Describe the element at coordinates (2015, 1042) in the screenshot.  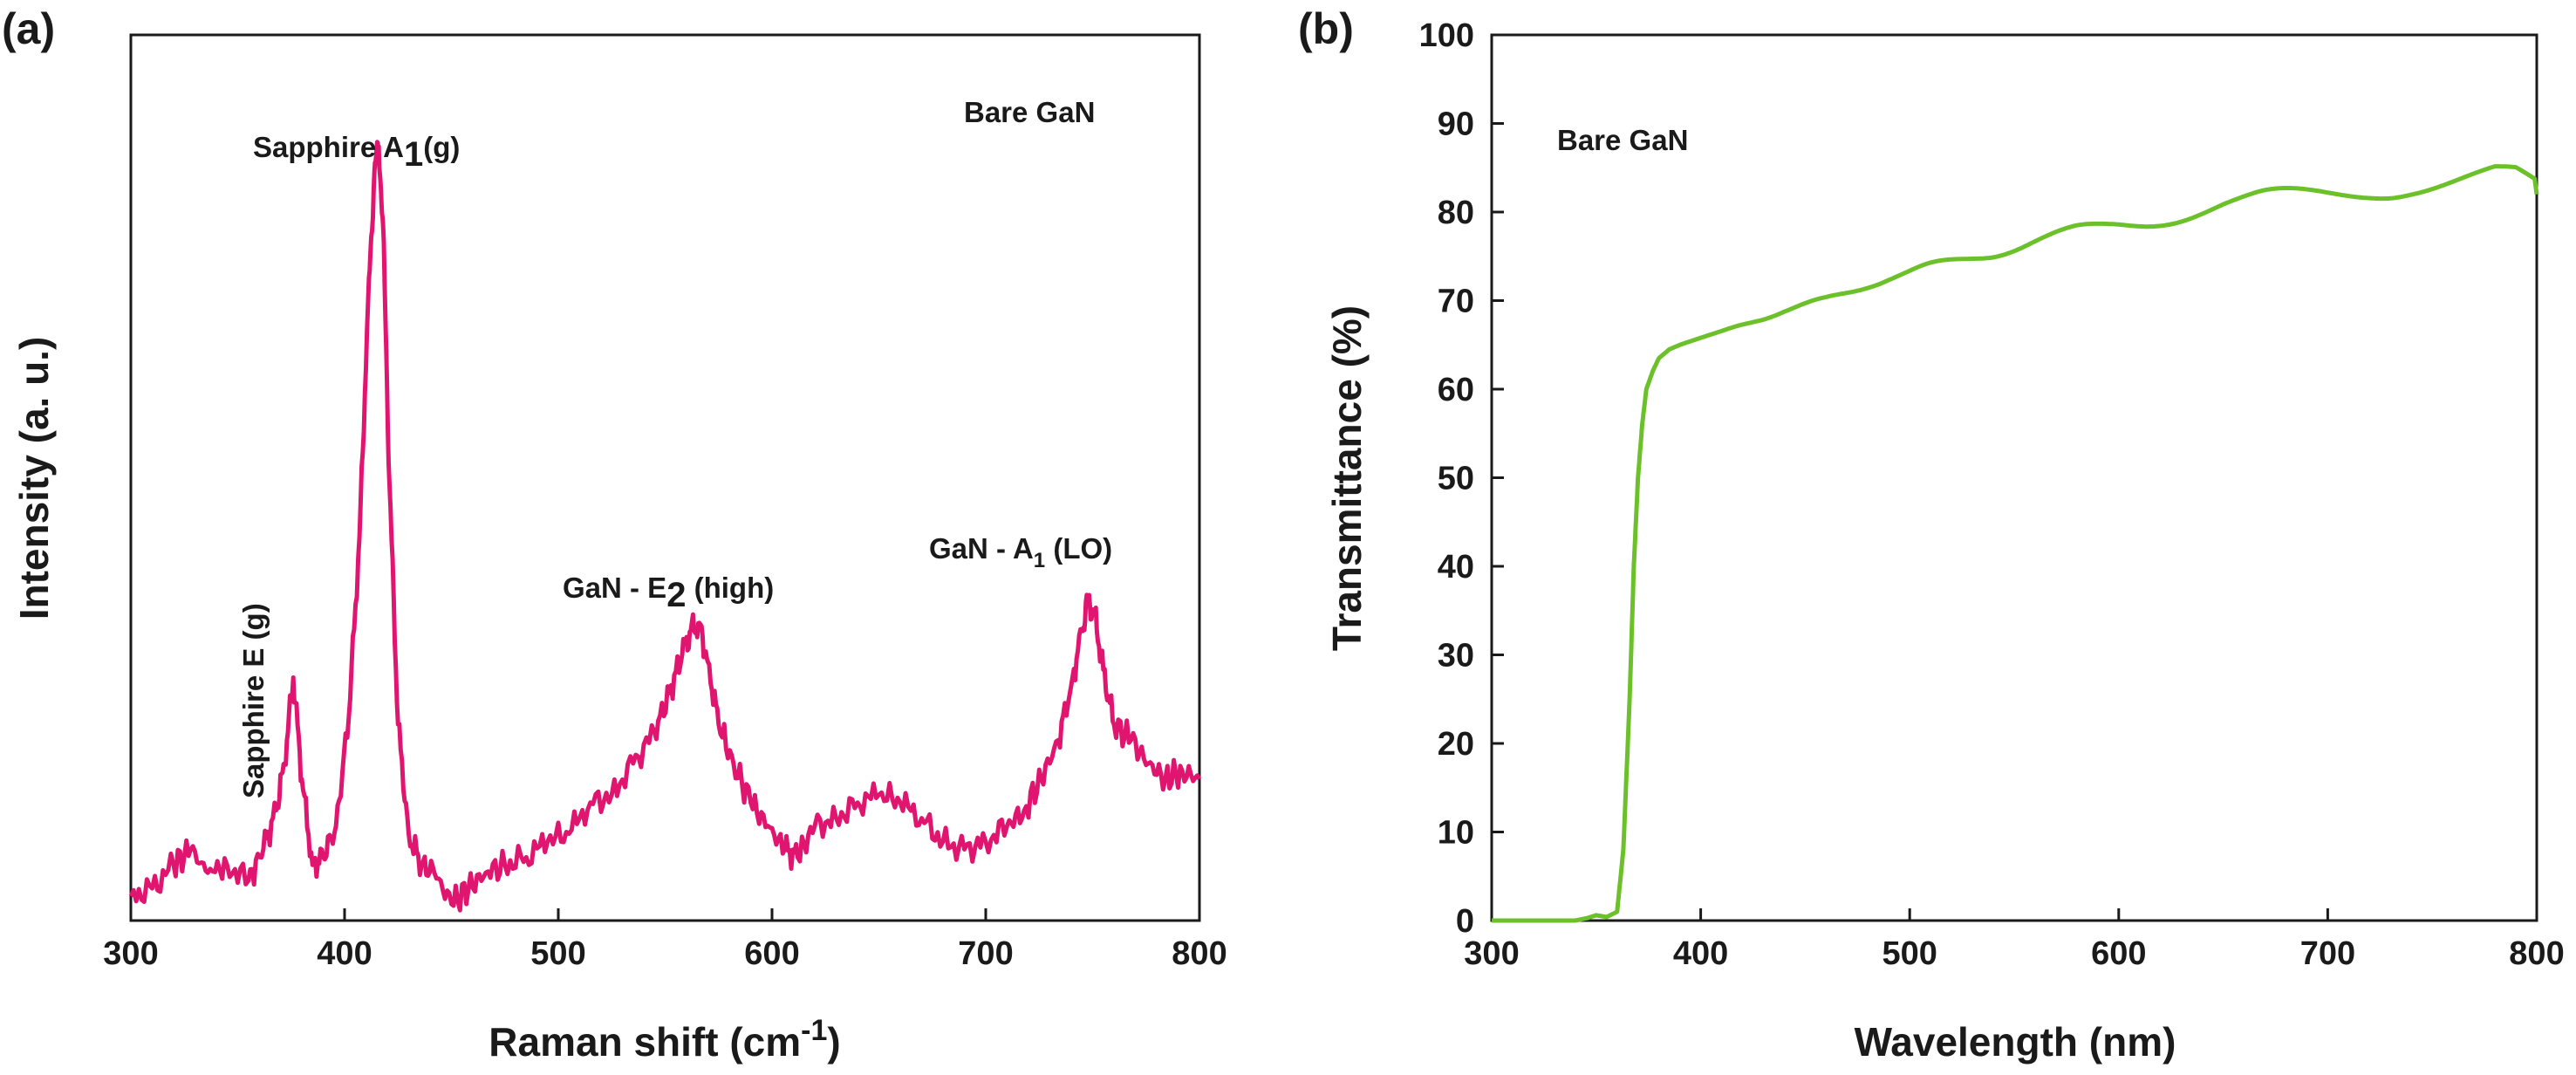
I see `panel-b-x-axis-label: Wavelength (nm)` at that location.